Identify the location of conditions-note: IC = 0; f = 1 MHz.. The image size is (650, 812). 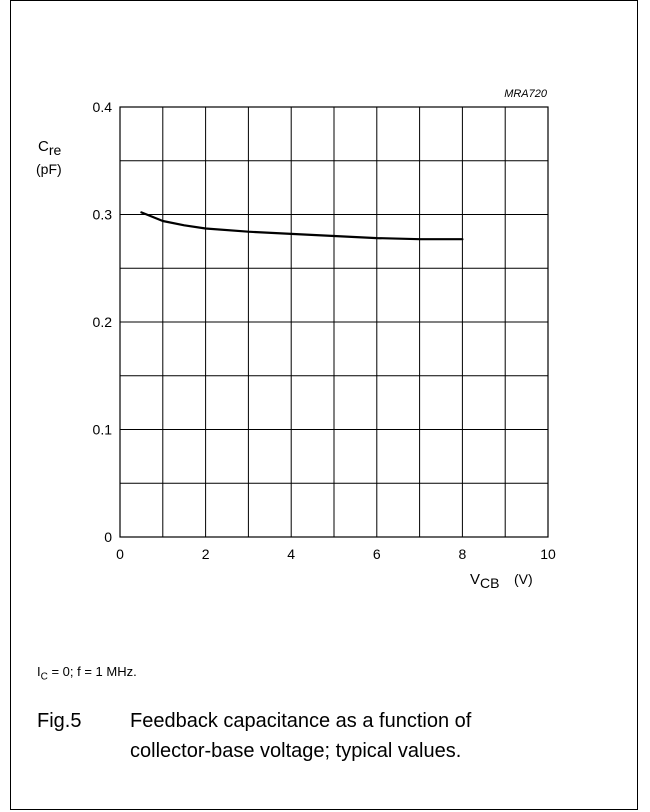
(87, 673).